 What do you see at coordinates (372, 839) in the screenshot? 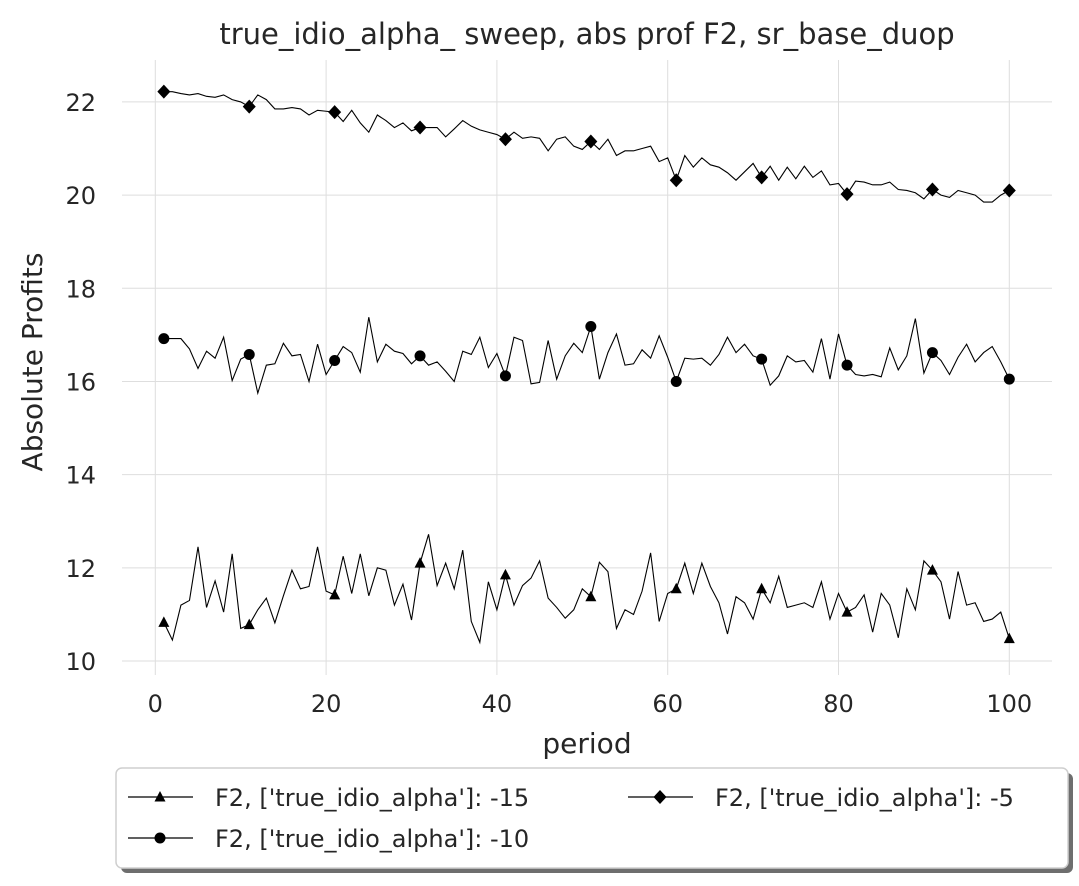
I see `legend-label: F2, ['true_idio_alpha']: -10` at bounding box center [372, 839].